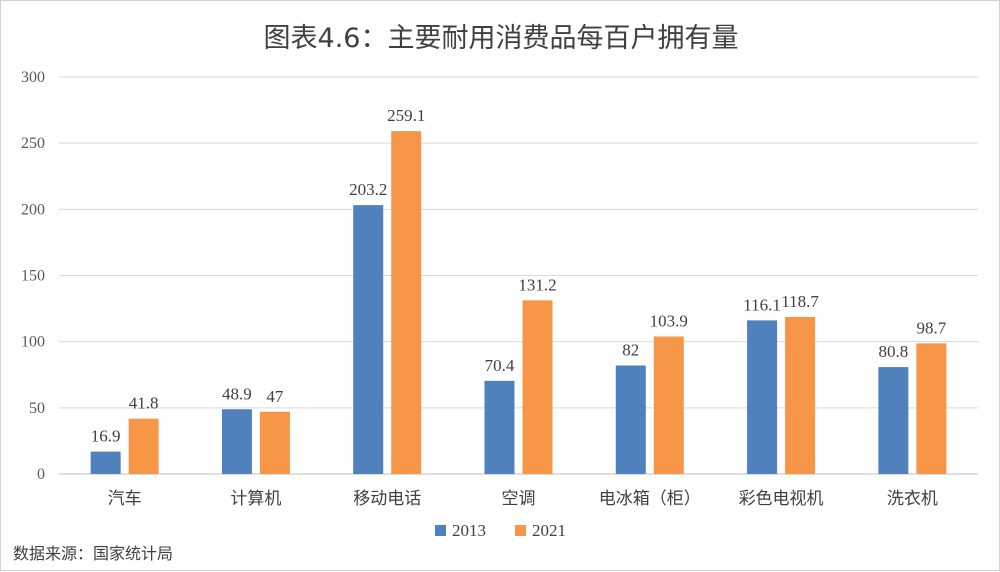 Image resolution: width=1000 pixels, height=572 pixels. I want to click on legend-label: 2021, so click(549, 530).